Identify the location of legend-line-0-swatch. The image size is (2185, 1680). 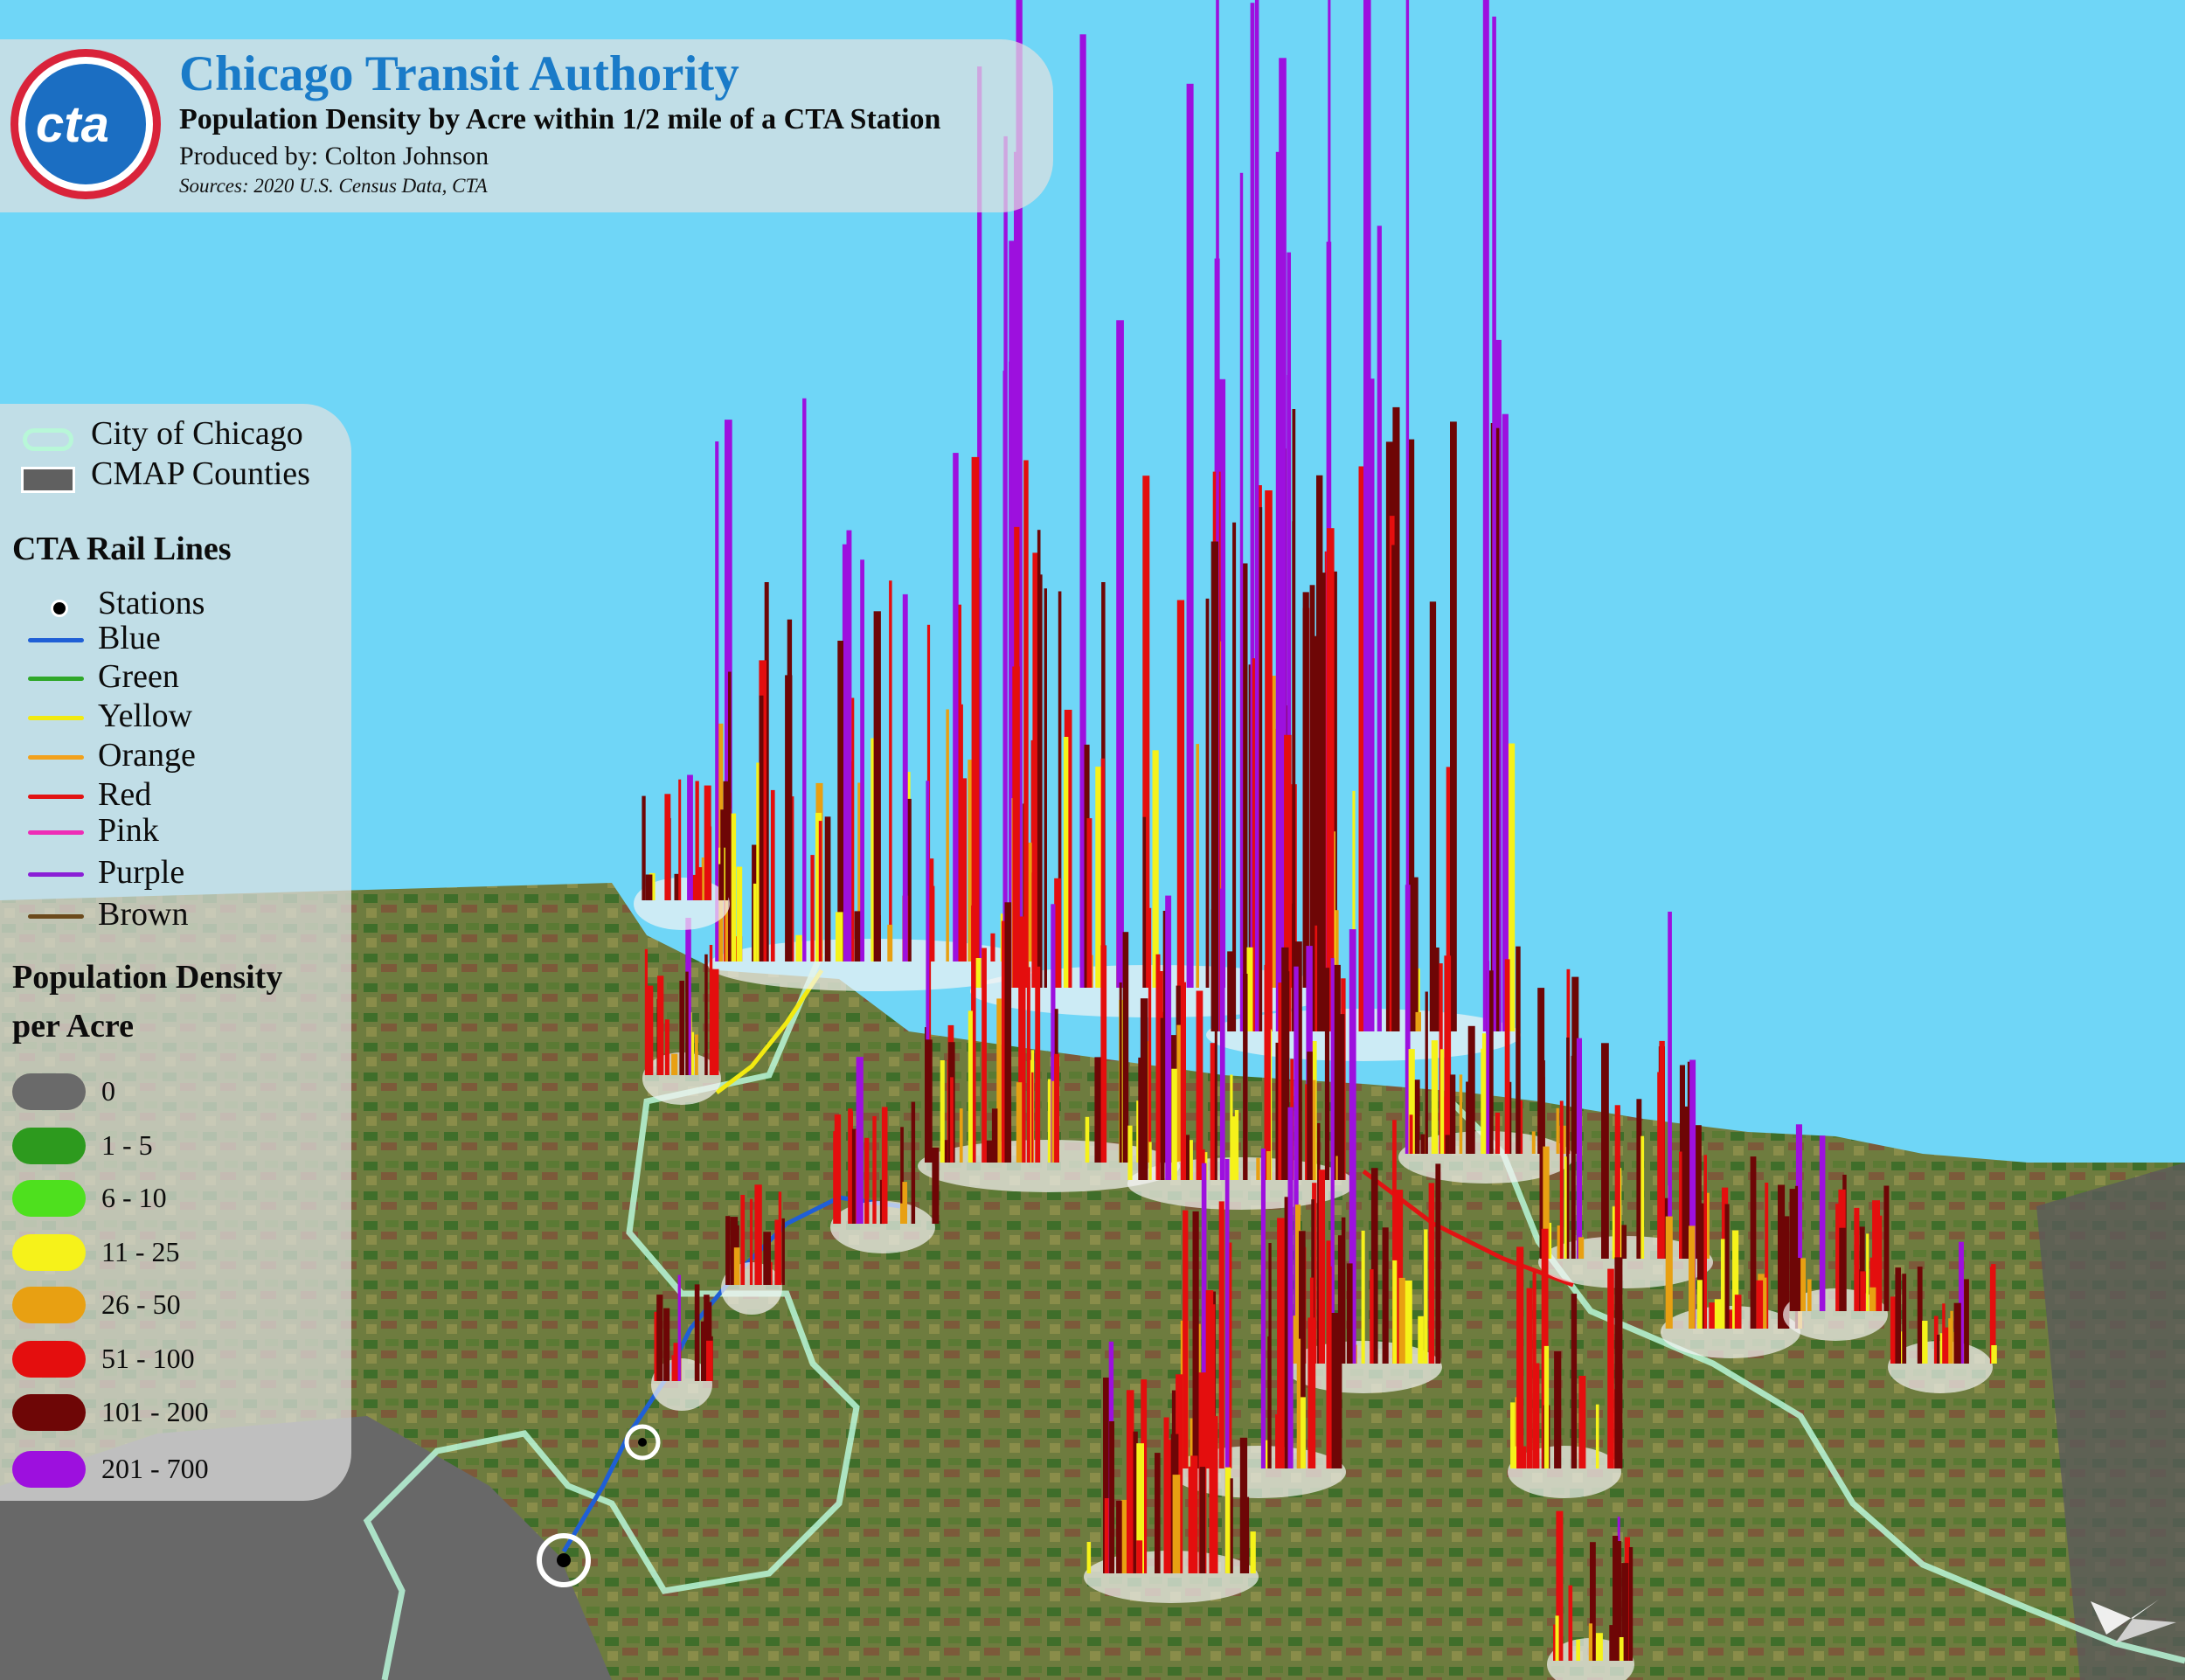
(56, 640).